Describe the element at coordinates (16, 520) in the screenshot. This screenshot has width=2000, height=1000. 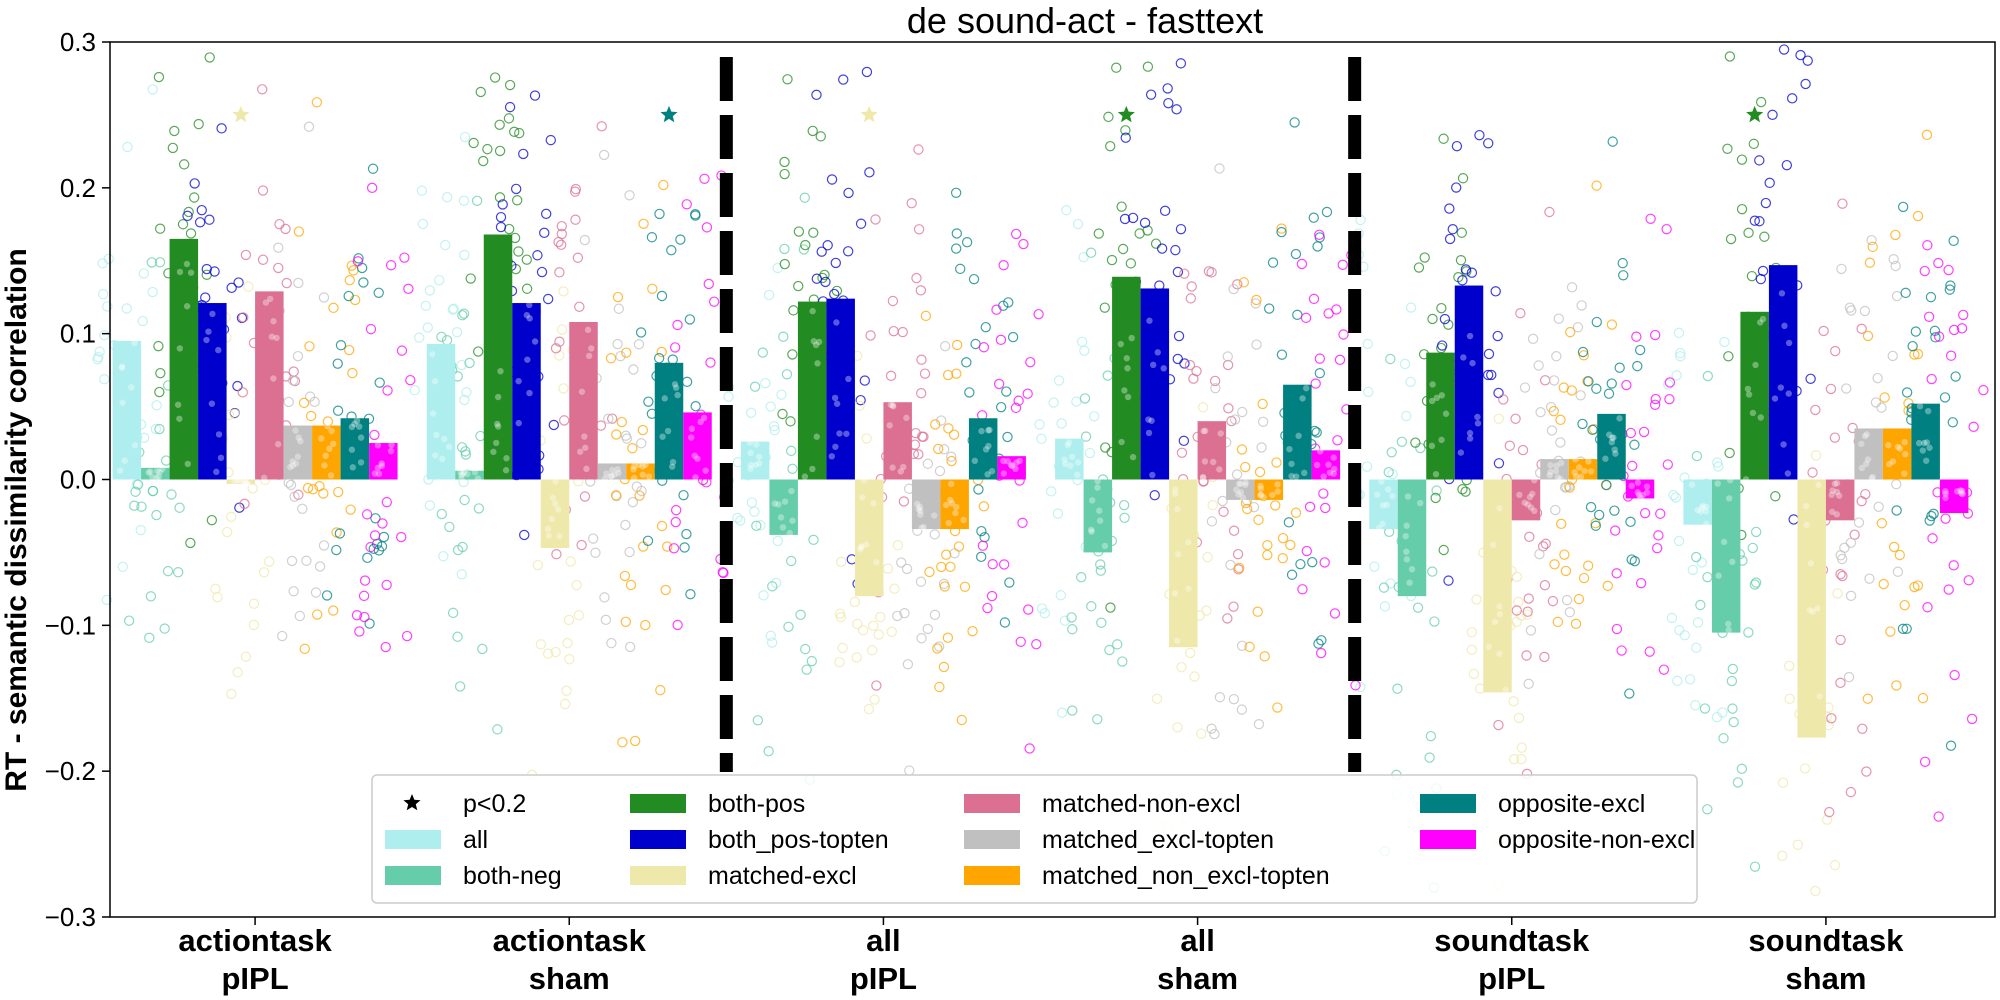
I see `y-axis-label: RT - semantic dissimilarity correlation` at that location.